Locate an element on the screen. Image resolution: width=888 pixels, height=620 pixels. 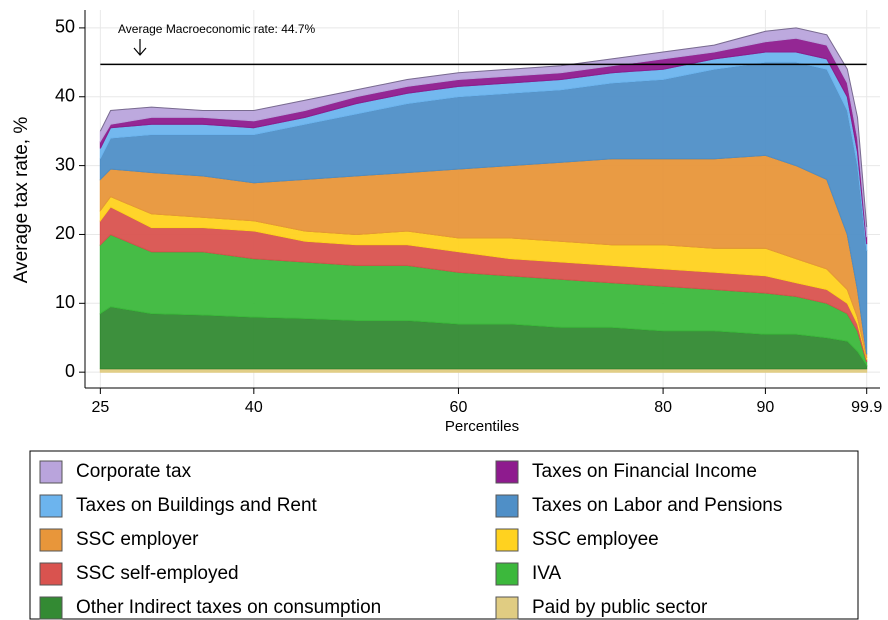
y-tick-label: 20 is located at coordinates (65, 233).